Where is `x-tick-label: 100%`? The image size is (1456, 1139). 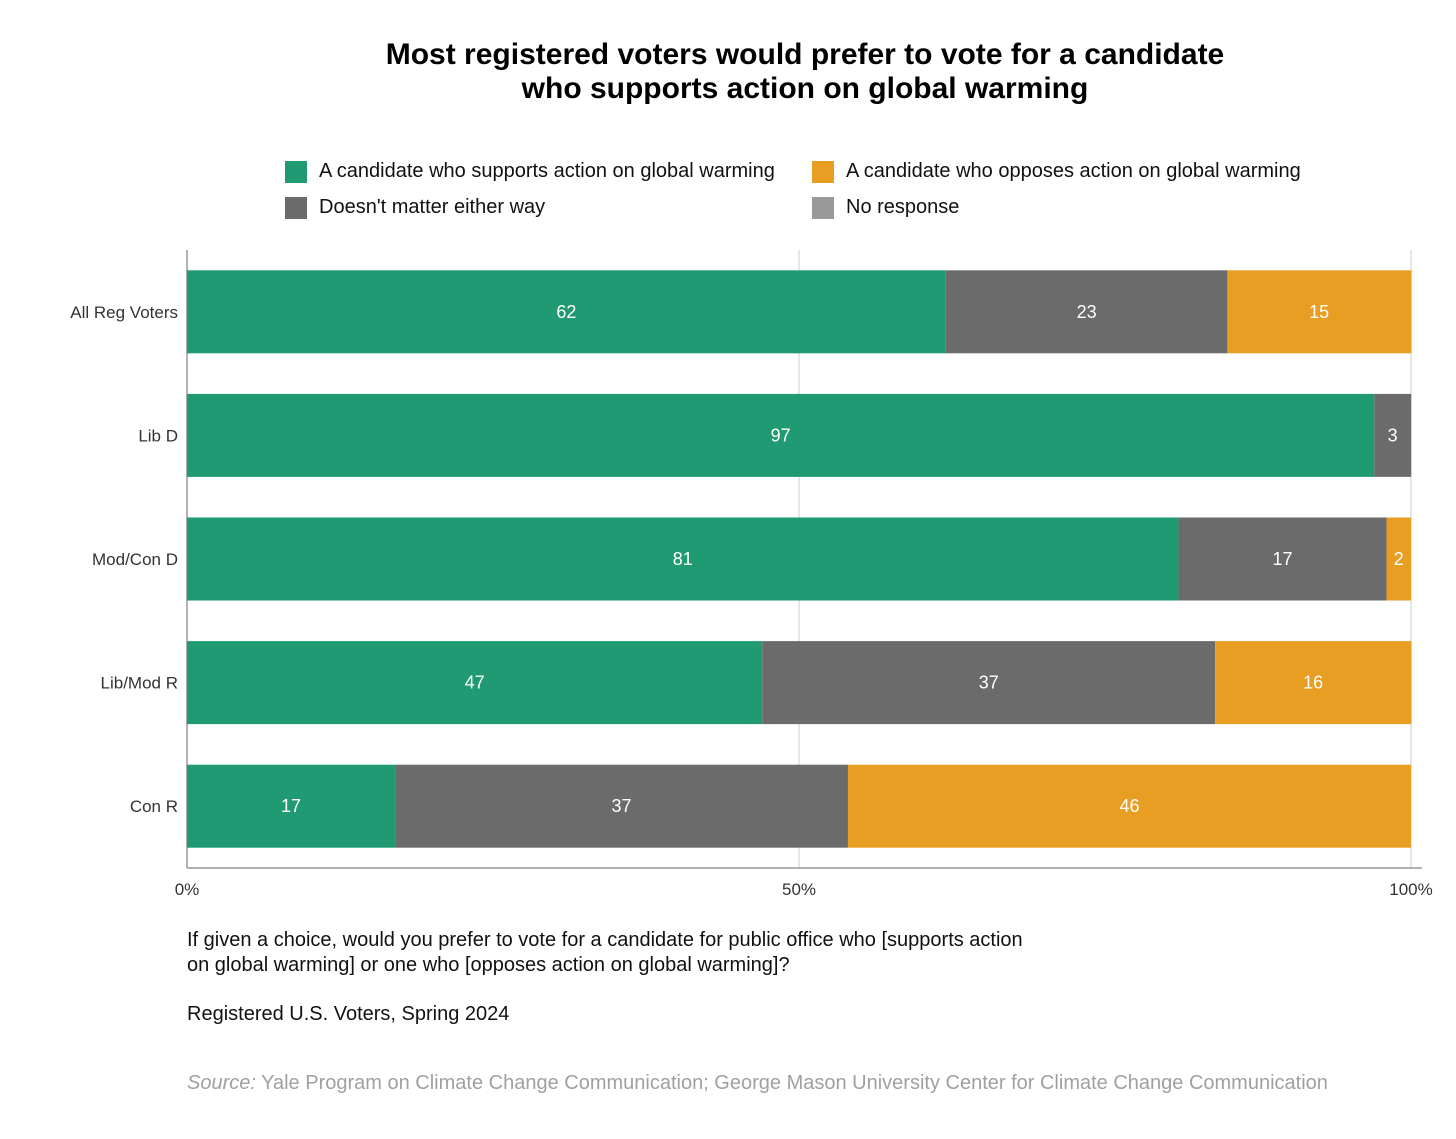 x-tick-label: 100% is located at coordinates (1410, 889).